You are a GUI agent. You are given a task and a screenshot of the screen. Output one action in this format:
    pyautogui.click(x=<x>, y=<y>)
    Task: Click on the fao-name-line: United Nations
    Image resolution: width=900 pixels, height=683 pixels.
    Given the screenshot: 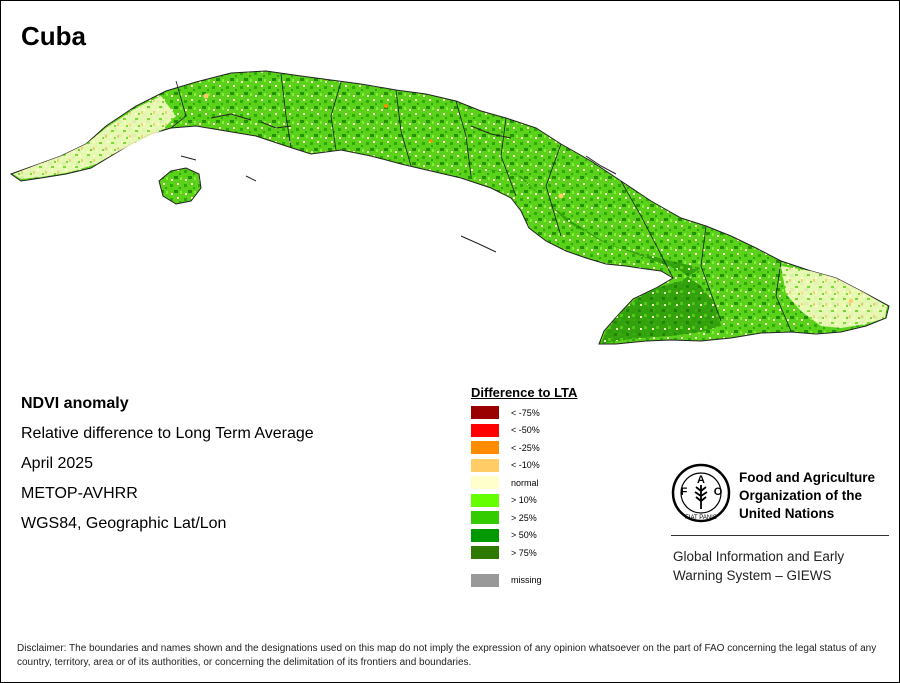 What is the action you would take?
    pyautogui.click(x=787, y=513)
    